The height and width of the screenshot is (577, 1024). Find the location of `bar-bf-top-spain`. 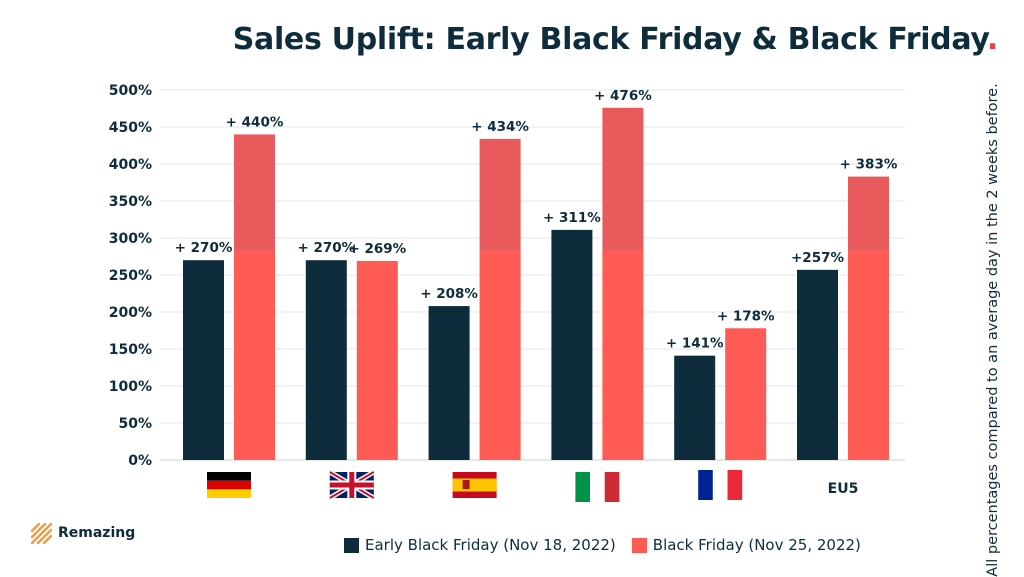

bar-bf-top-spain is located at coordinates (500, 194).